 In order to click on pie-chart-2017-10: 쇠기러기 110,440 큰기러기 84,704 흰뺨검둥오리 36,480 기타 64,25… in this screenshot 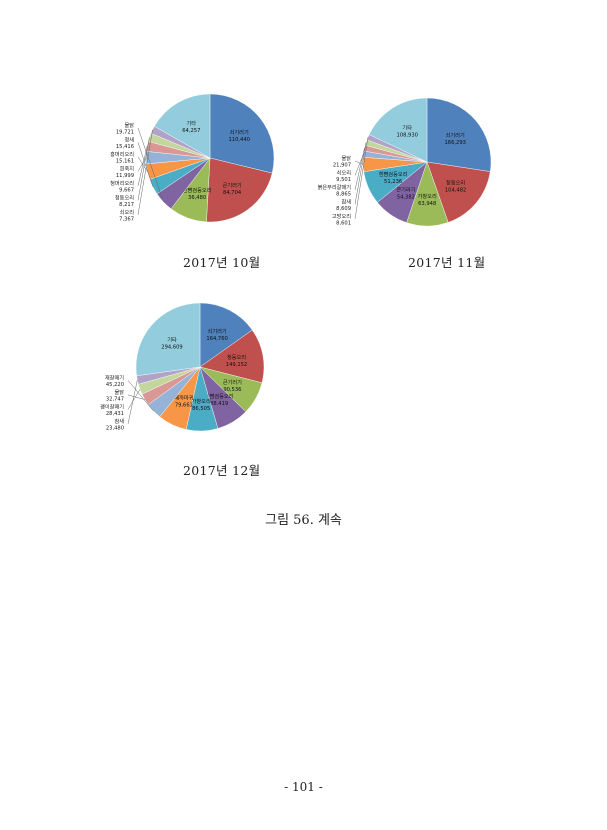, I will do `click(190, 172)`.